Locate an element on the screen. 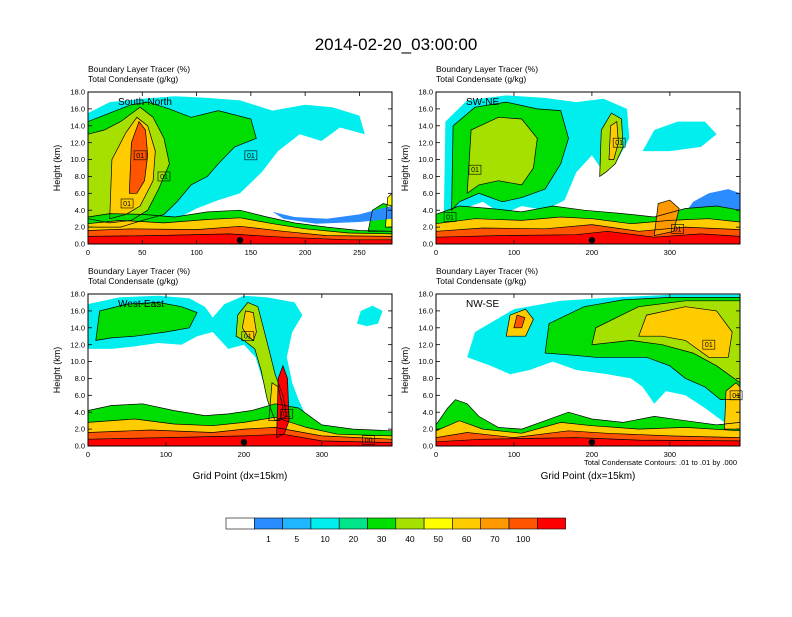  colorbar-label-1: 5 is located at coordinates (296, 539).